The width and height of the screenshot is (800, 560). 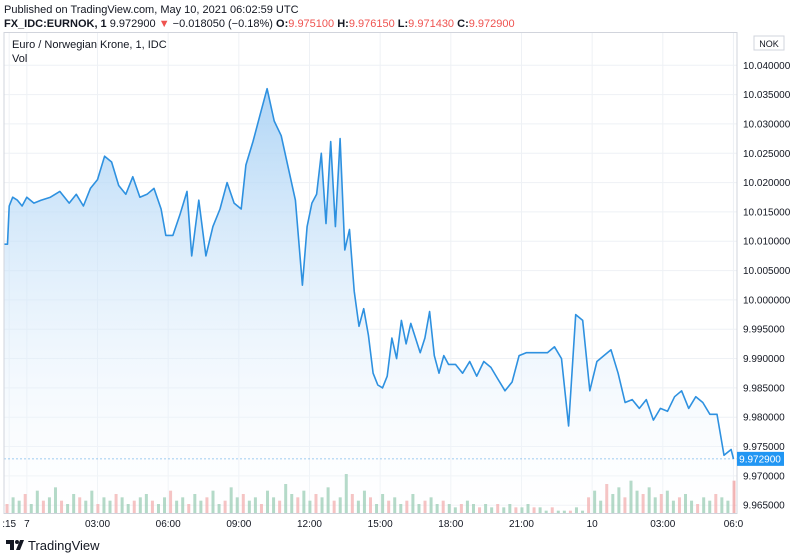 I want to click on x-tick-label: :15, so click(x=9, y=524).